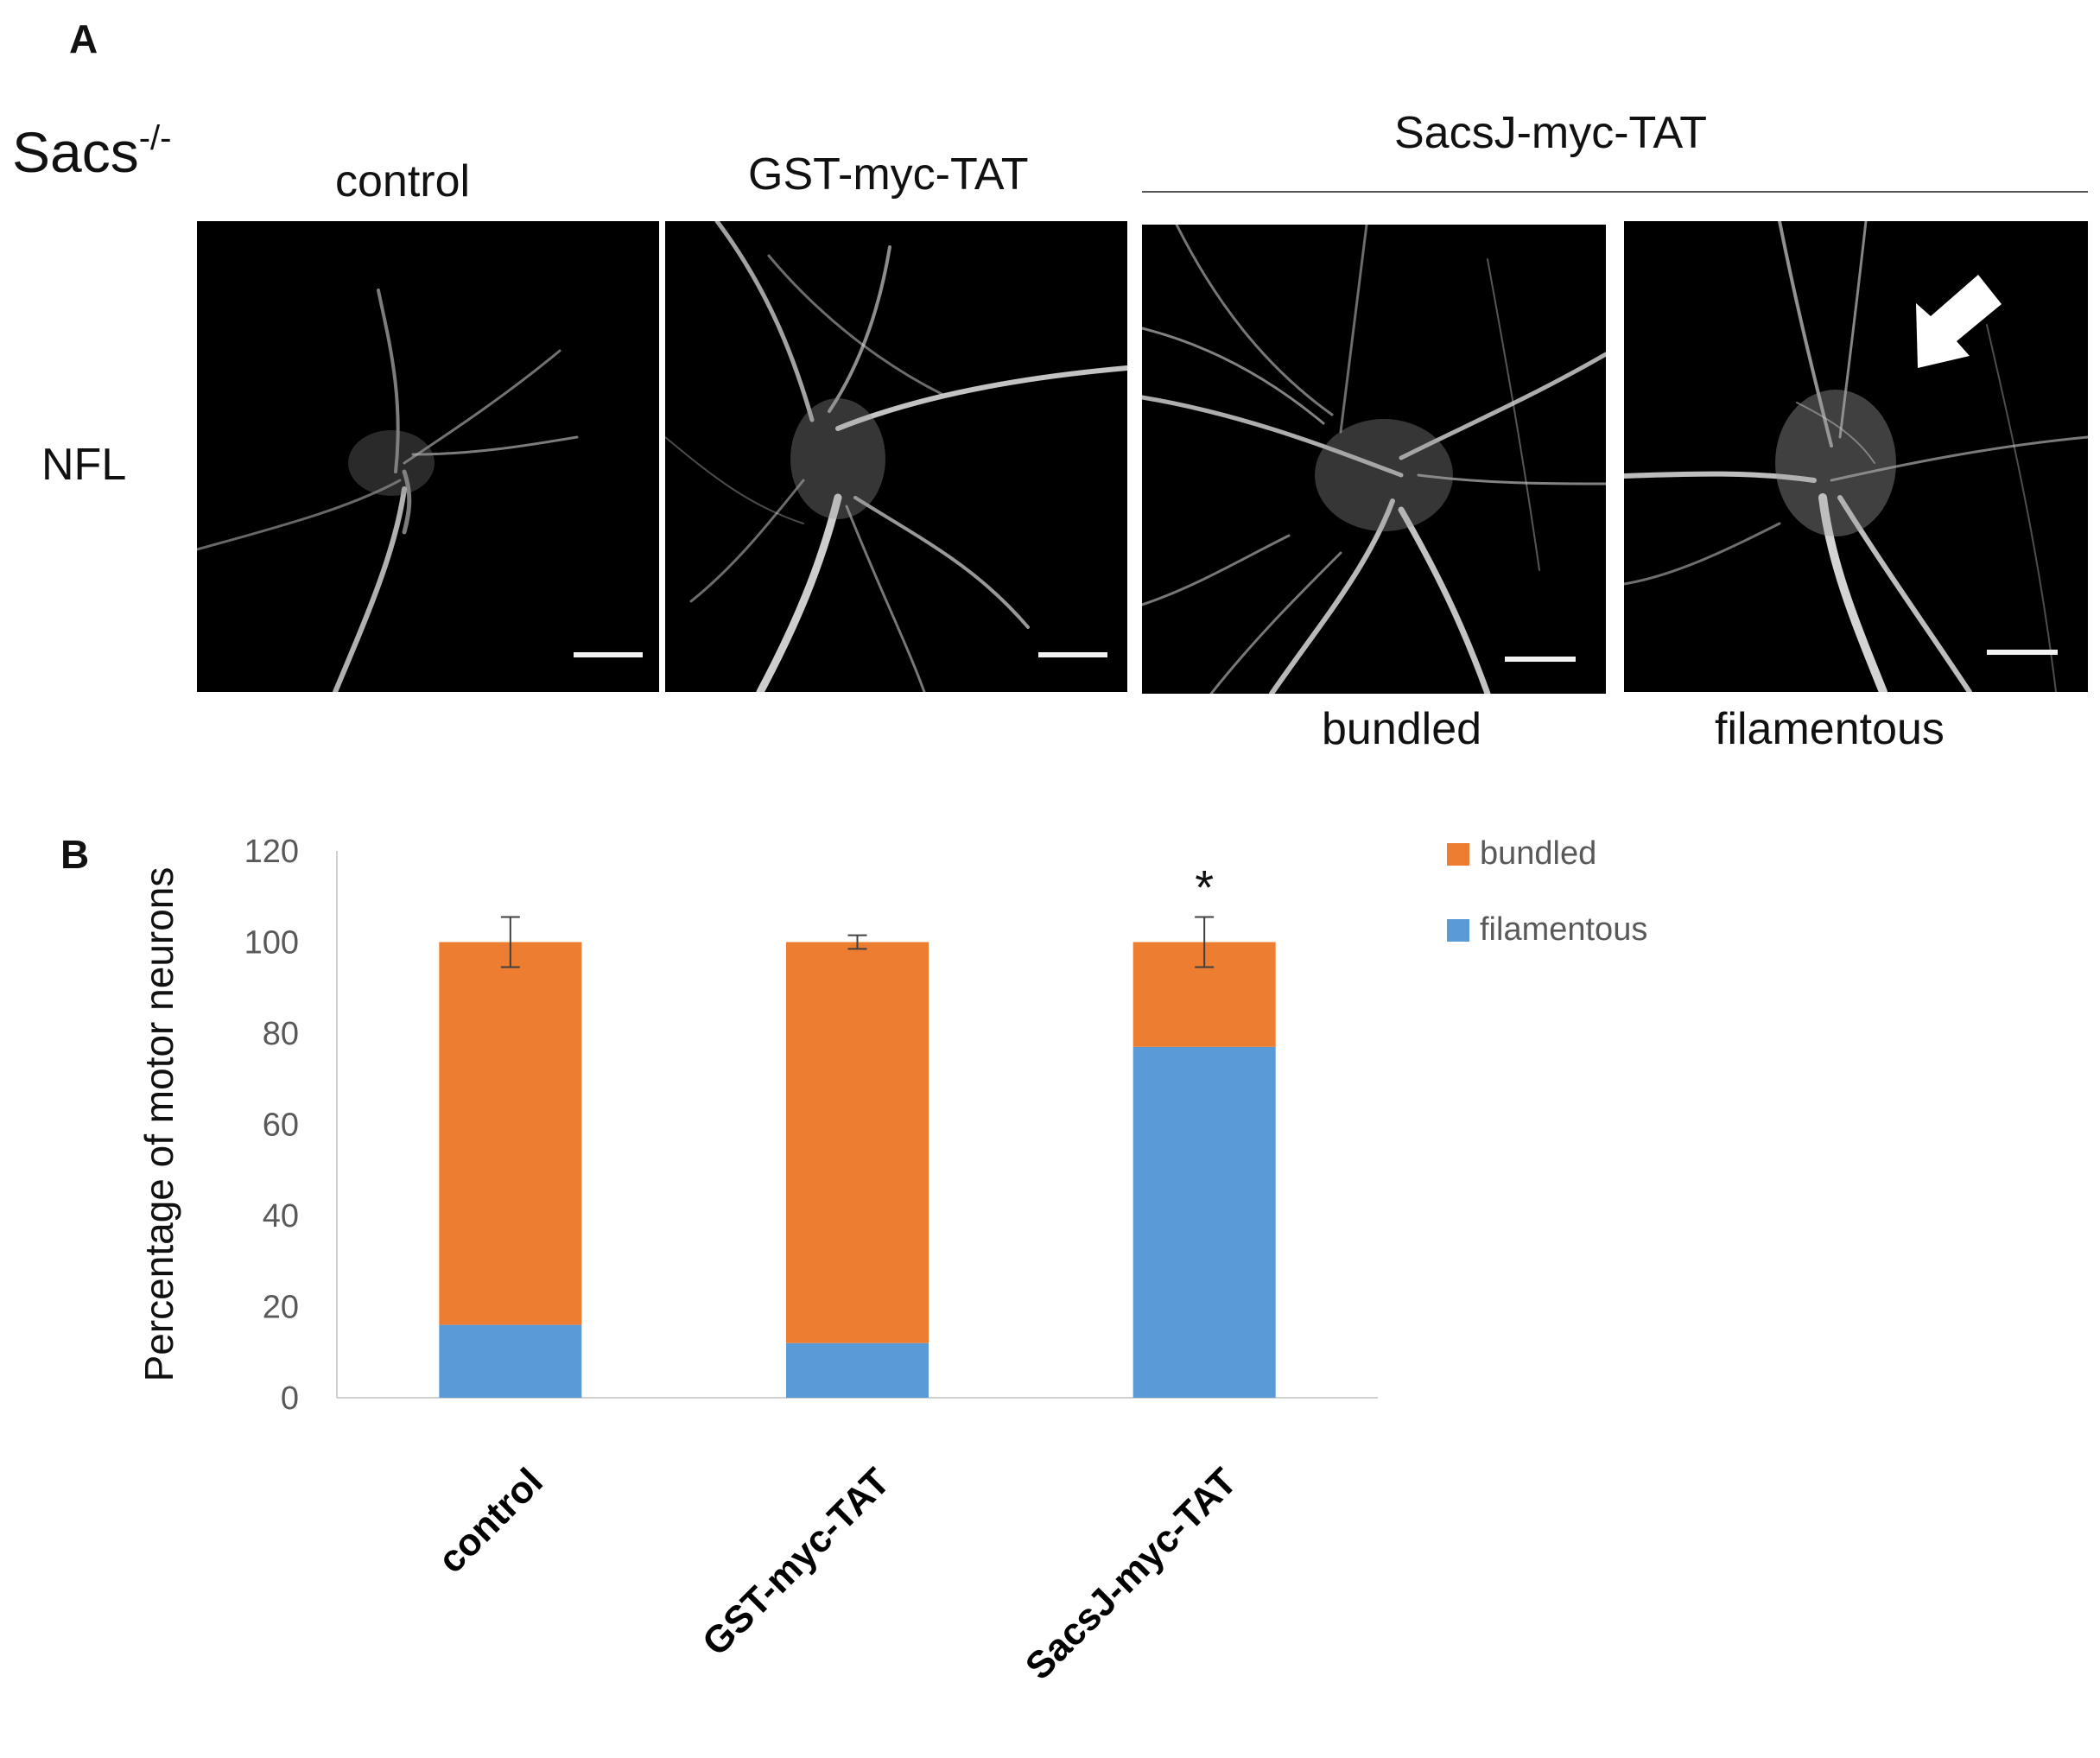 This screenshot has width=2100, height=1758. Describe the element at coordinates (1132, 1574) in the screenshot. I see `x-category-label: SacsJ-myc-TAT` at that location.